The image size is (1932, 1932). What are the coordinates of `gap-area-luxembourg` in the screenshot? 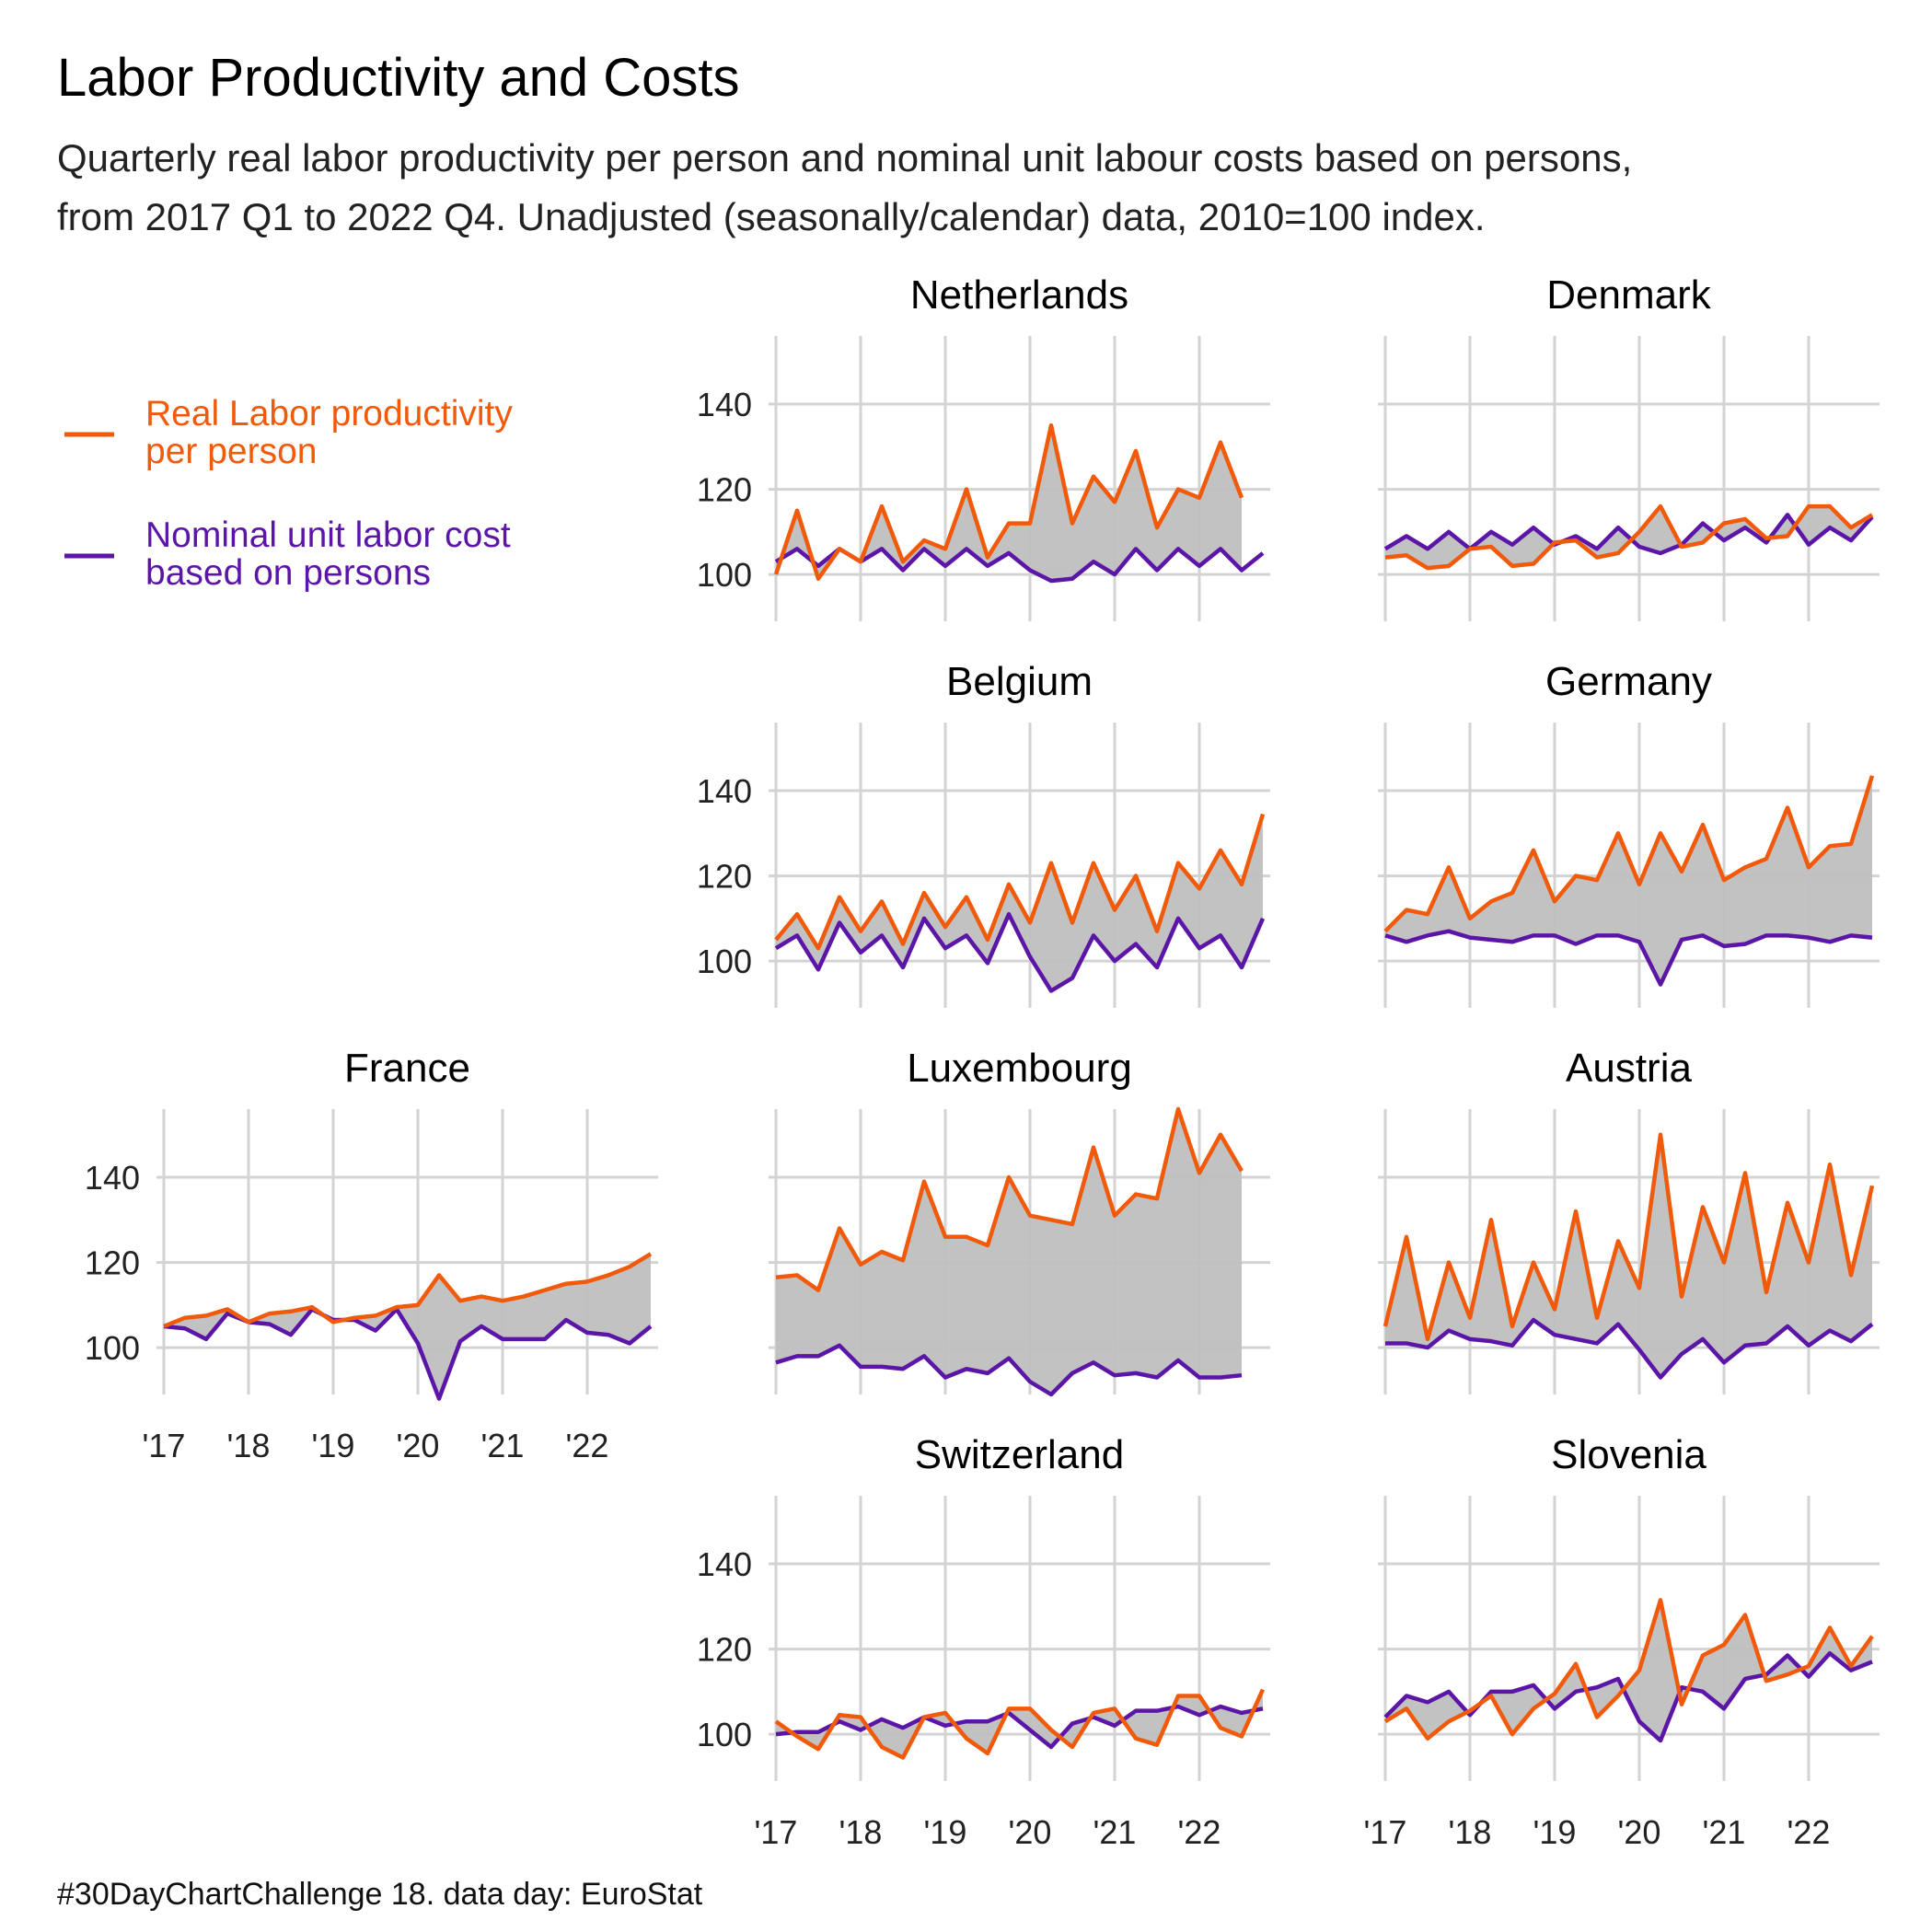 It's located at (1009, 1251).